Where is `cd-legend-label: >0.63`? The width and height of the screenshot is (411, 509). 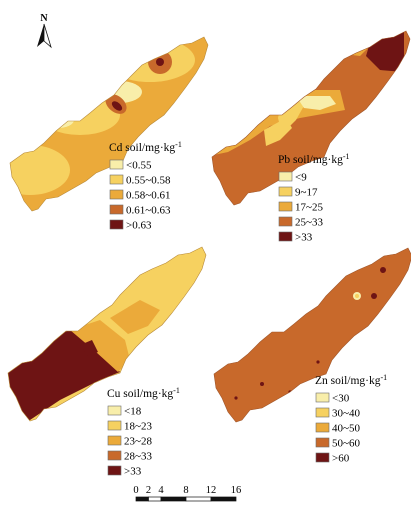 cd-legend-label: >0.63 is located at coordinates (139, 226).